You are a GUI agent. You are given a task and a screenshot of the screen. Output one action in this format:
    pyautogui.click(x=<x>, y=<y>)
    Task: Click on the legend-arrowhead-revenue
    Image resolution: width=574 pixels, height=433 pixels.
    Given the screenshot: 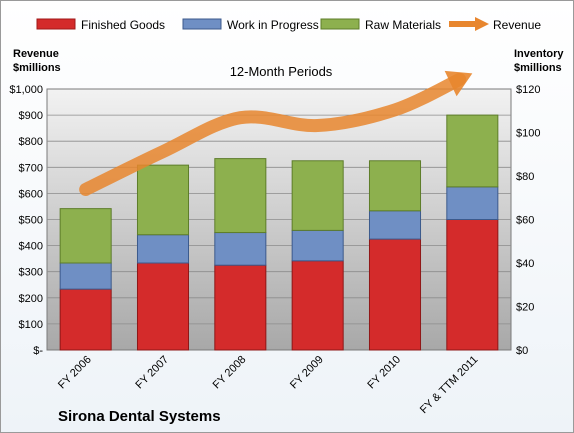 What is the action you would take?
    pyautogui.click(x=482, y=24)
    